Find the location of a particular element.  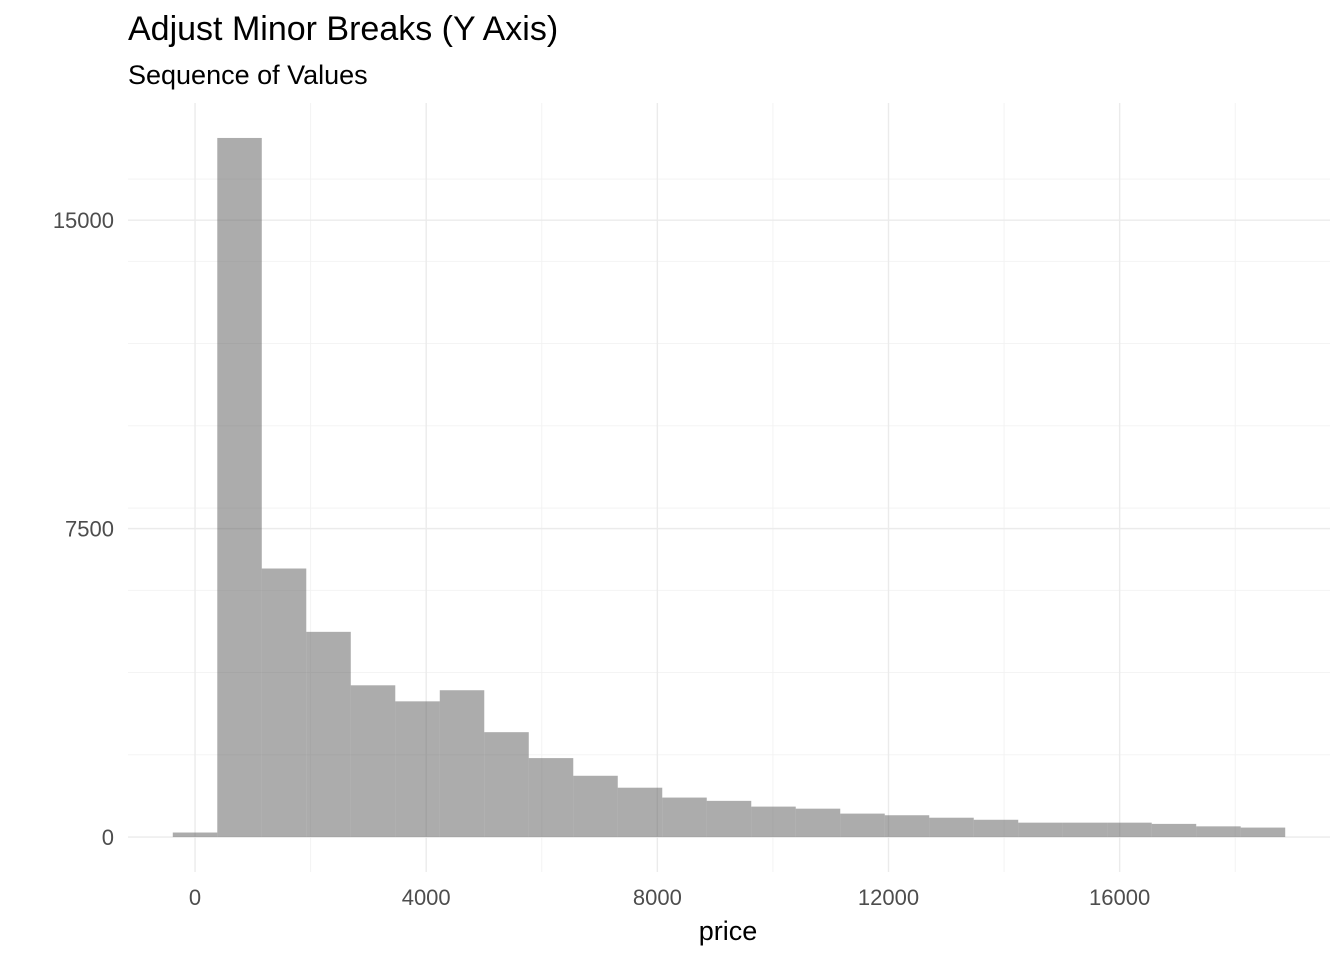

chart-title: Adjust Minor Breaks (Y Axis) is located at coordinates (343, 29).